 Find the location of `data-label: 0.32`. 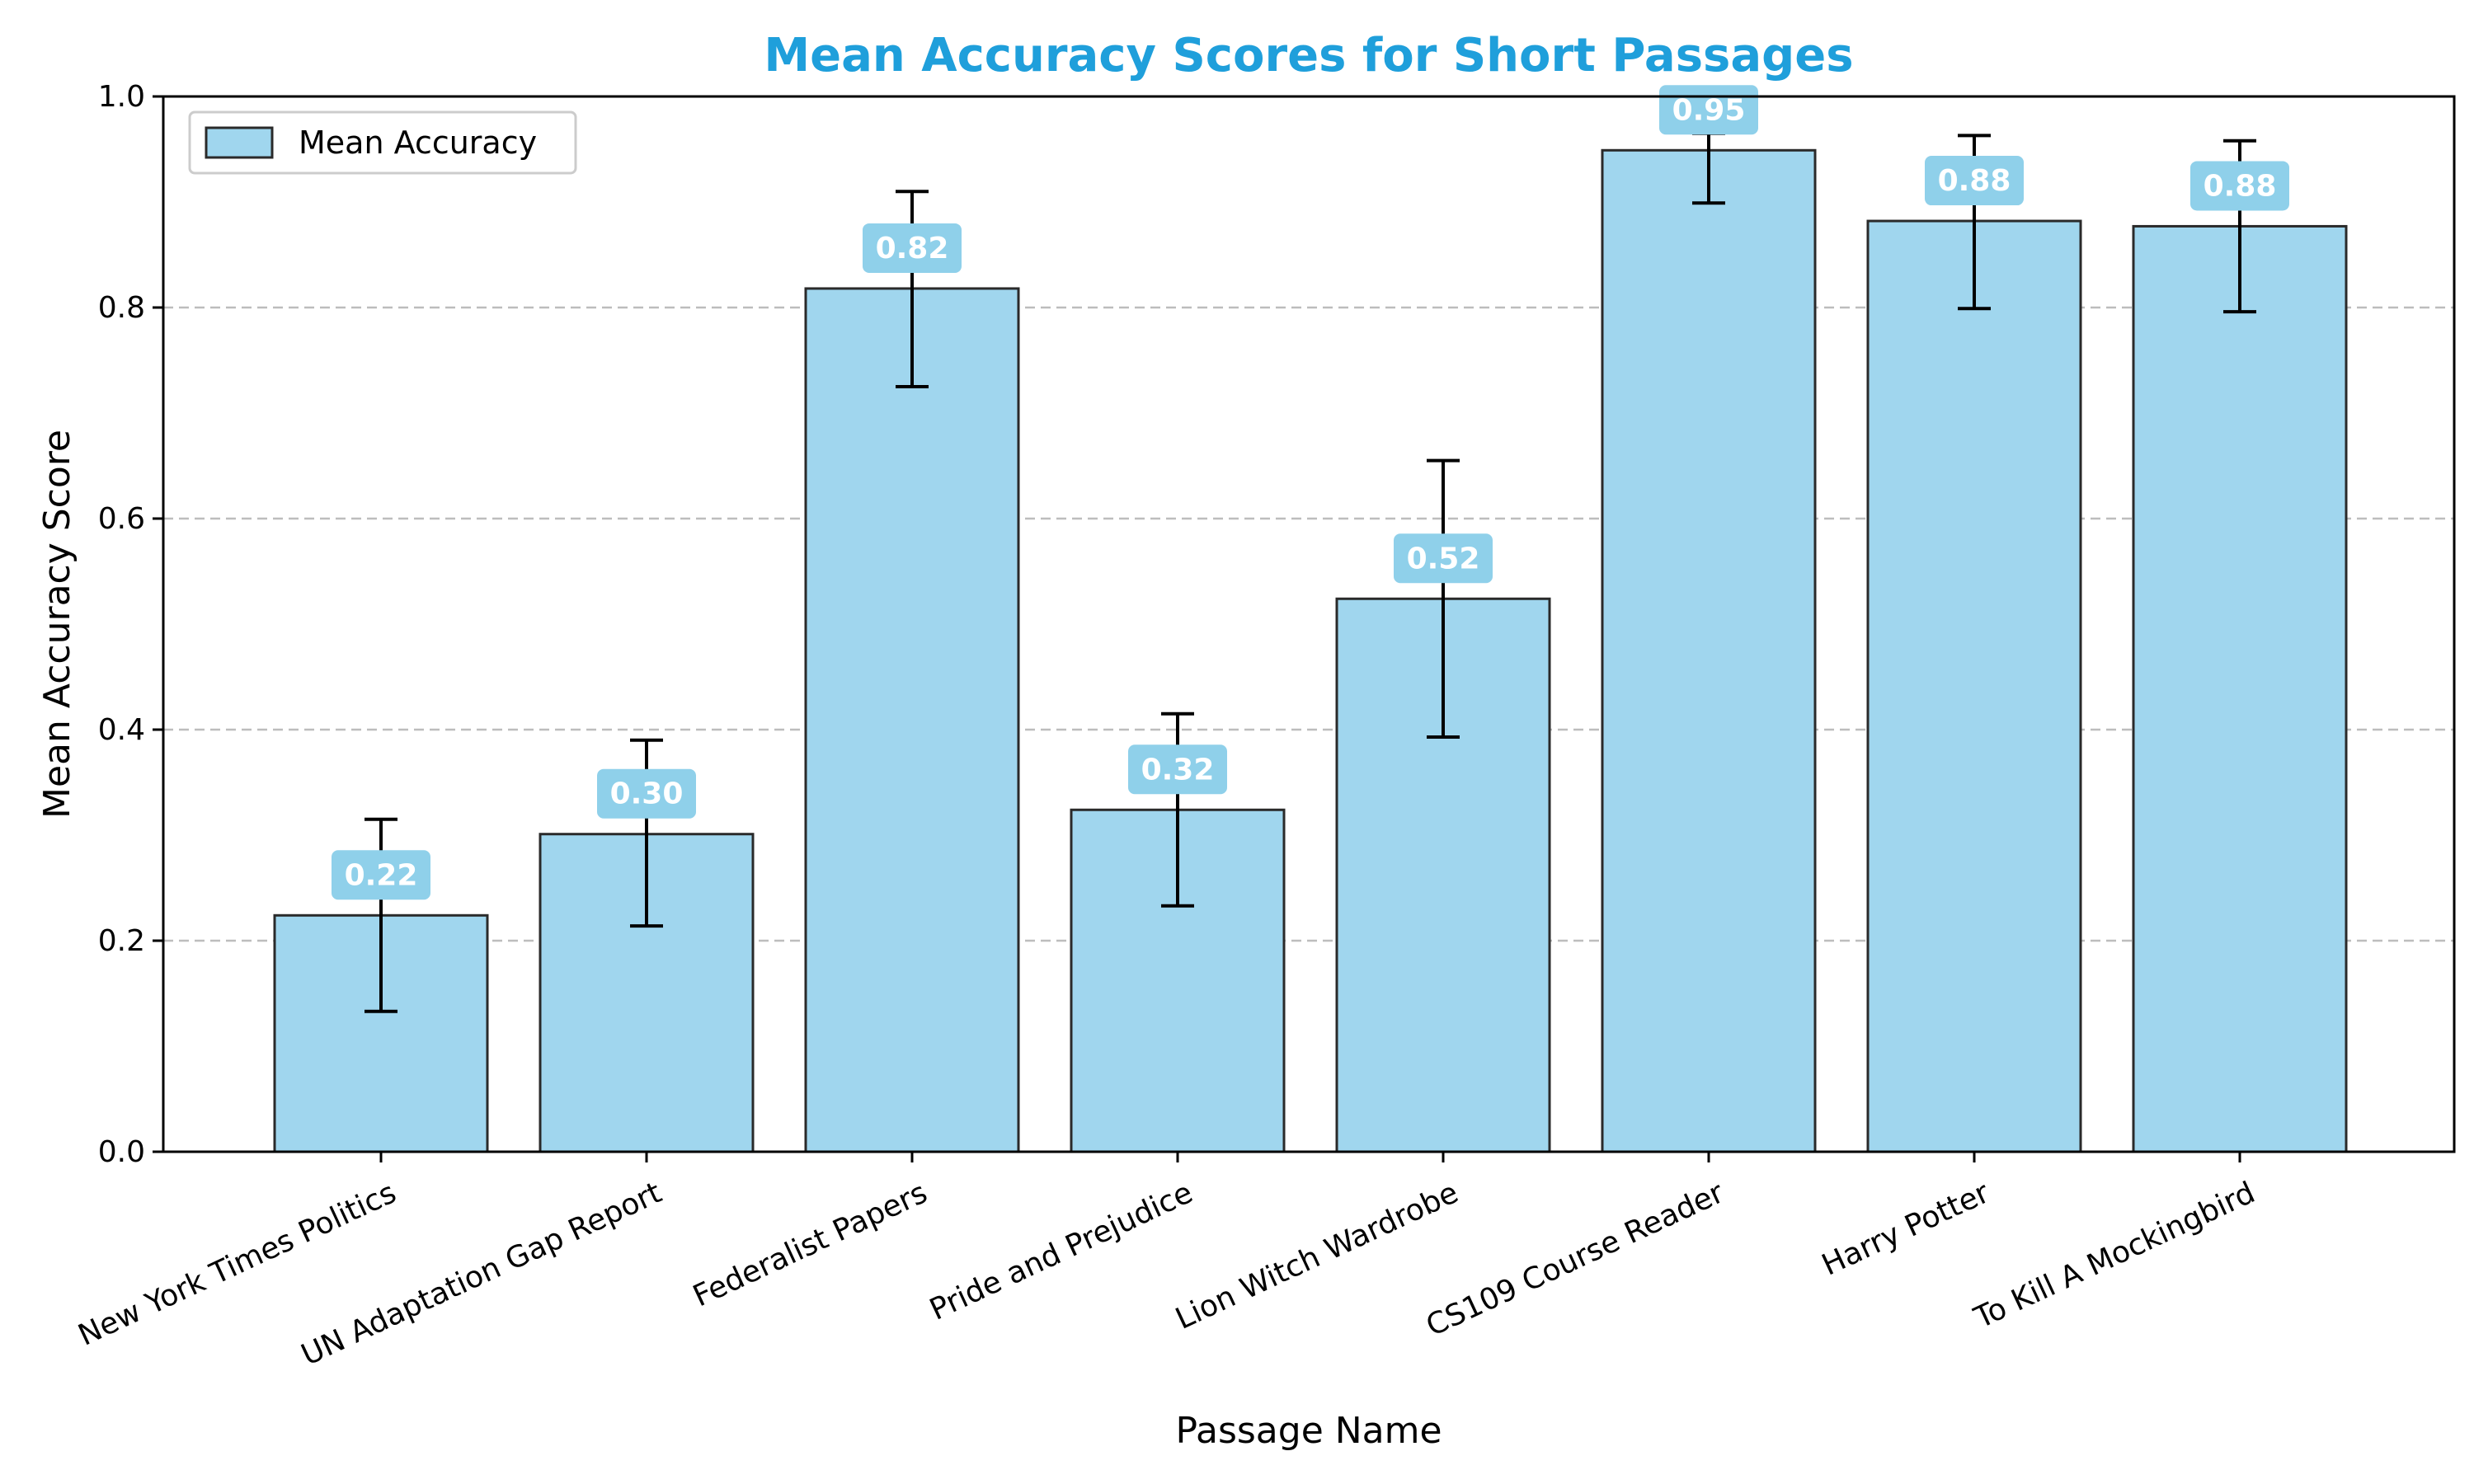

data-label: 0.32 is located at coordinates (1178, 770).